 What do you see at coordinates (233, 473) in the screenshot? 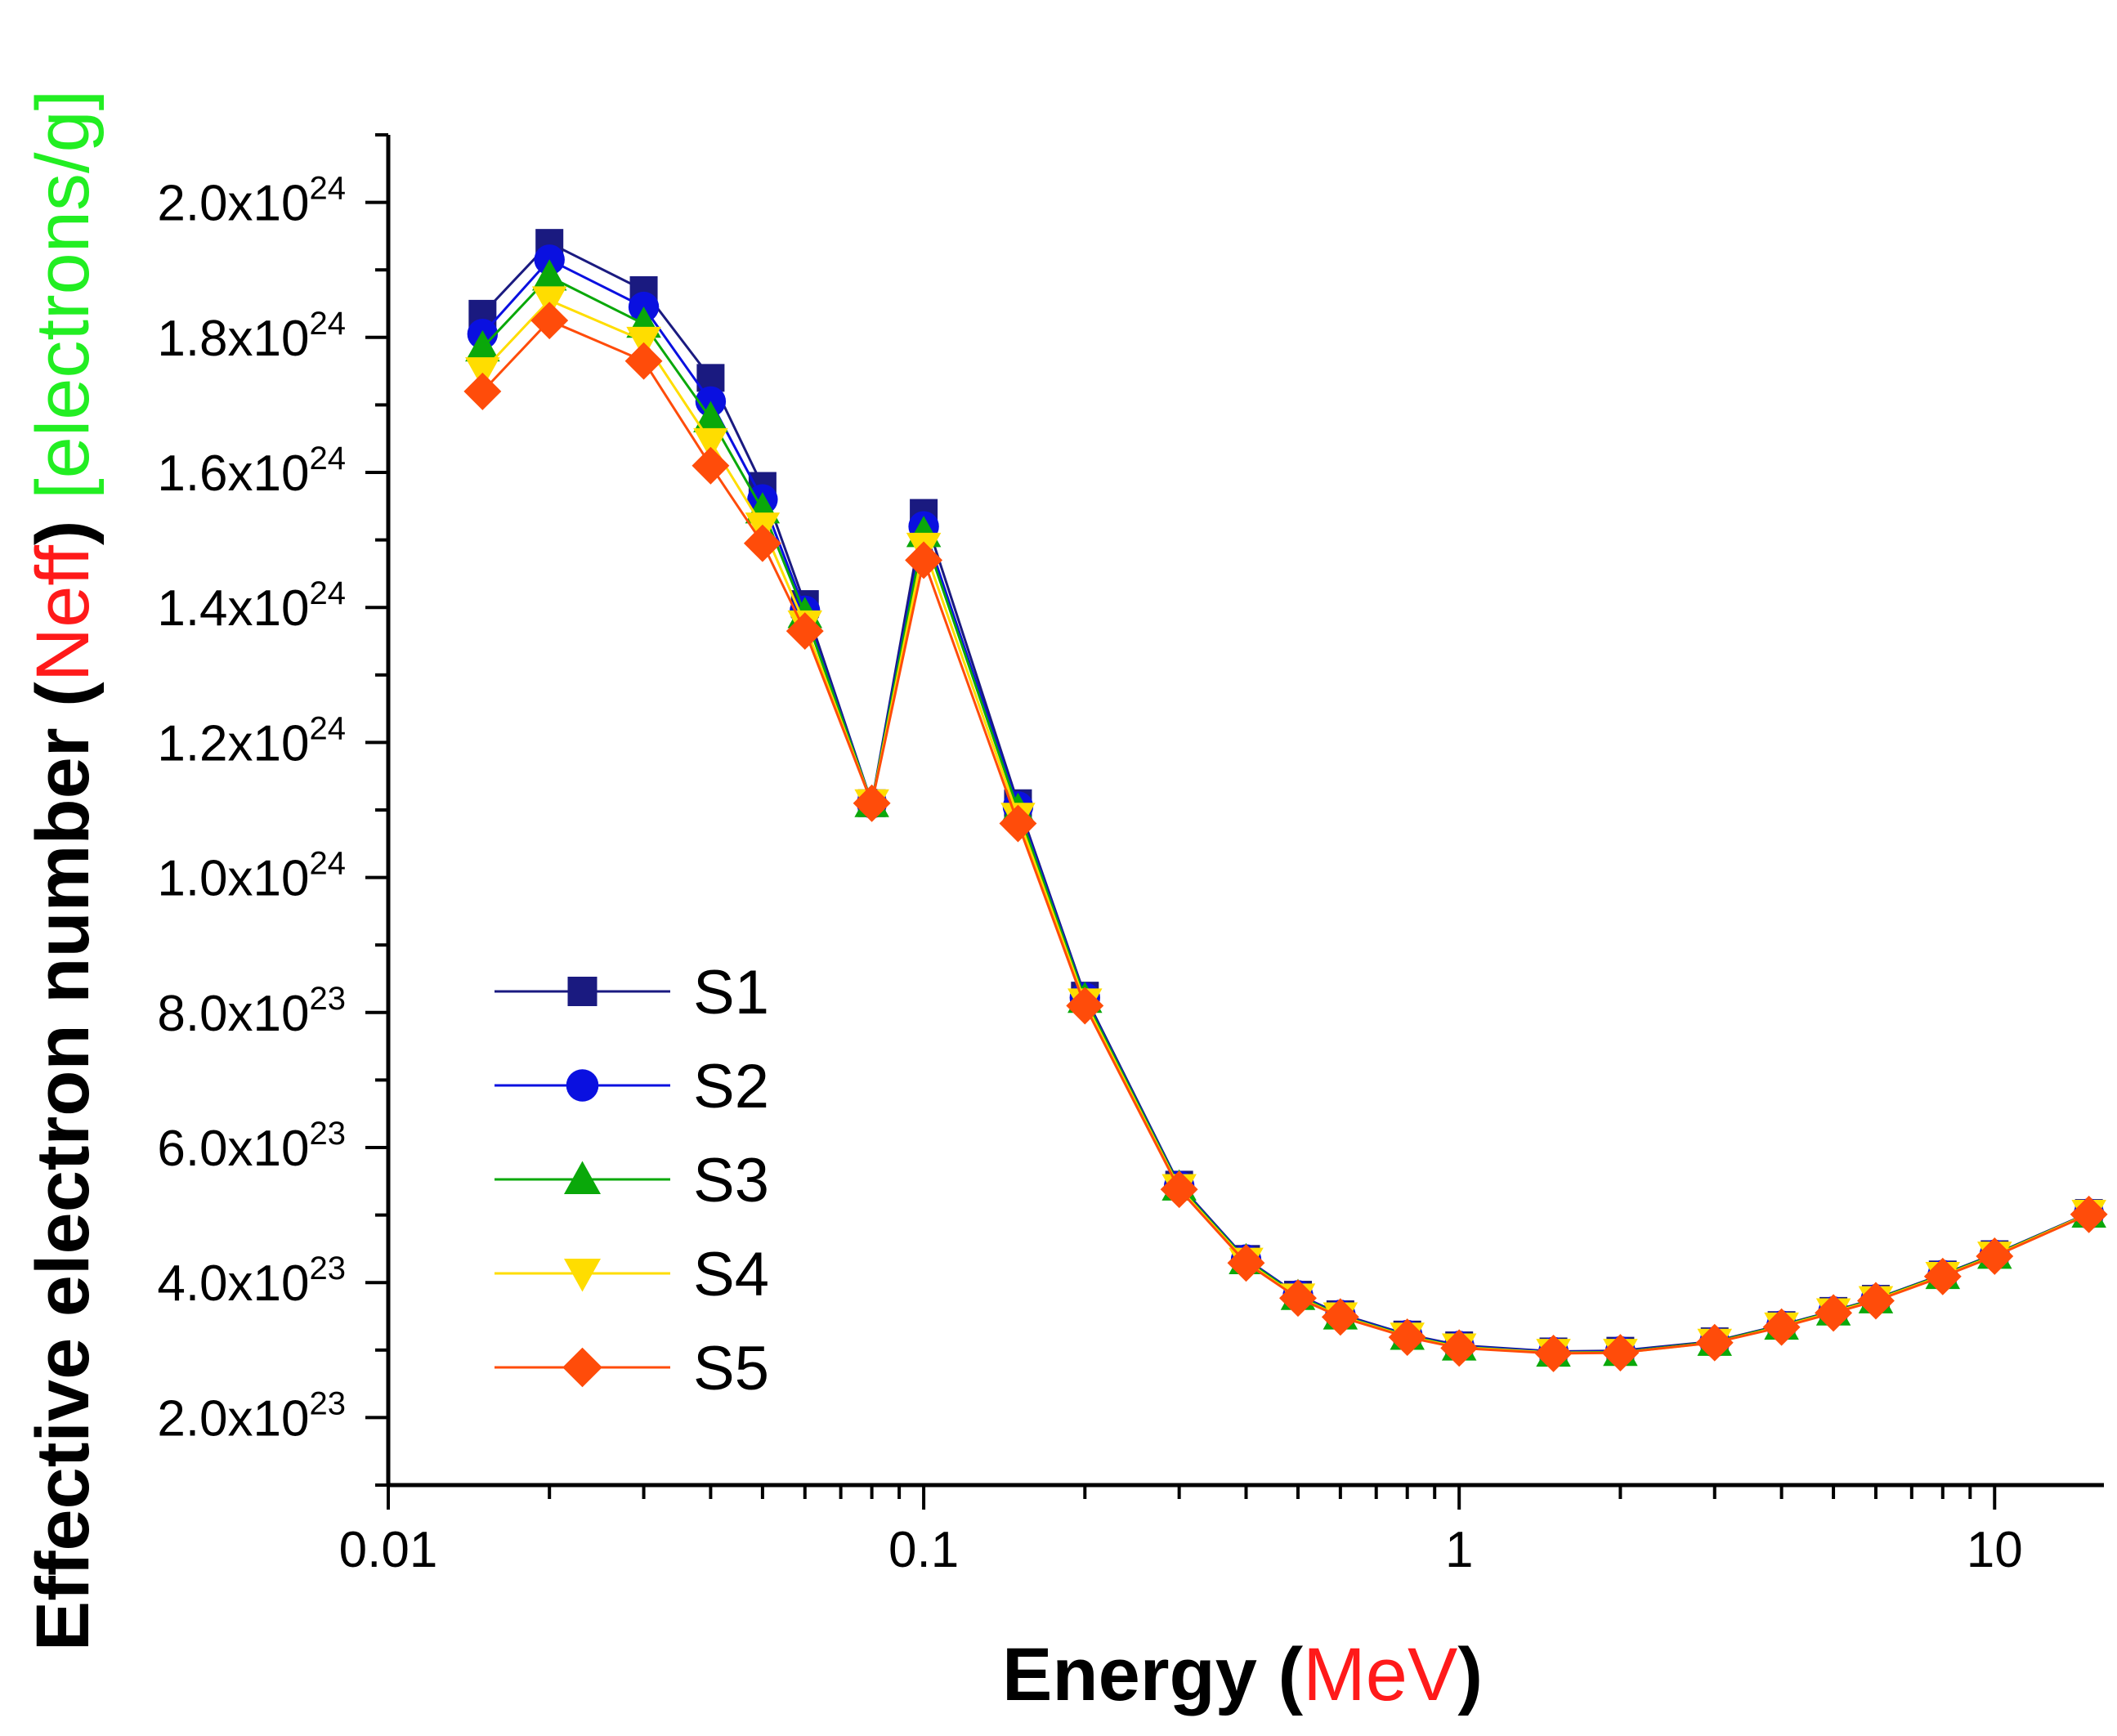
I see `y-tick-mantissa: 1.6x10` at bounding box center [233, 473].